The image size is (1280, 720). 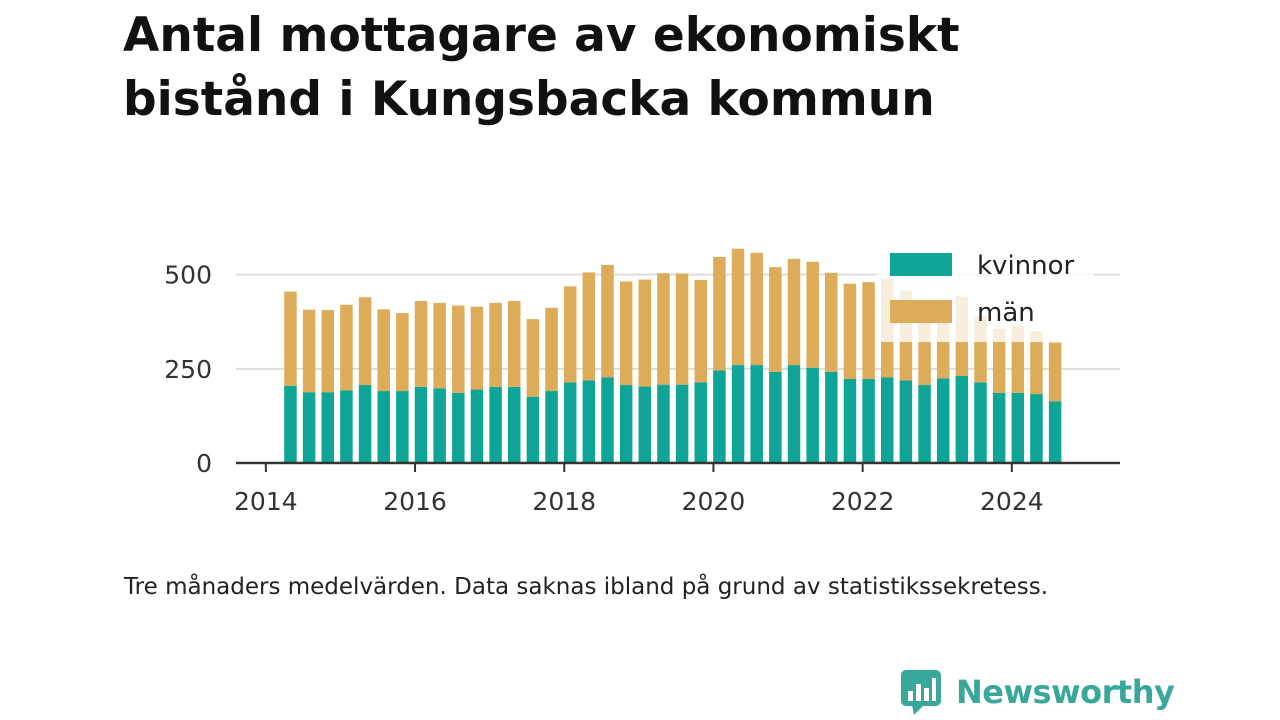 What do you see at coordinates (415, 501) in the screenshot?
I see `x-tick-label: 2016` at bounding box center [415, 501].